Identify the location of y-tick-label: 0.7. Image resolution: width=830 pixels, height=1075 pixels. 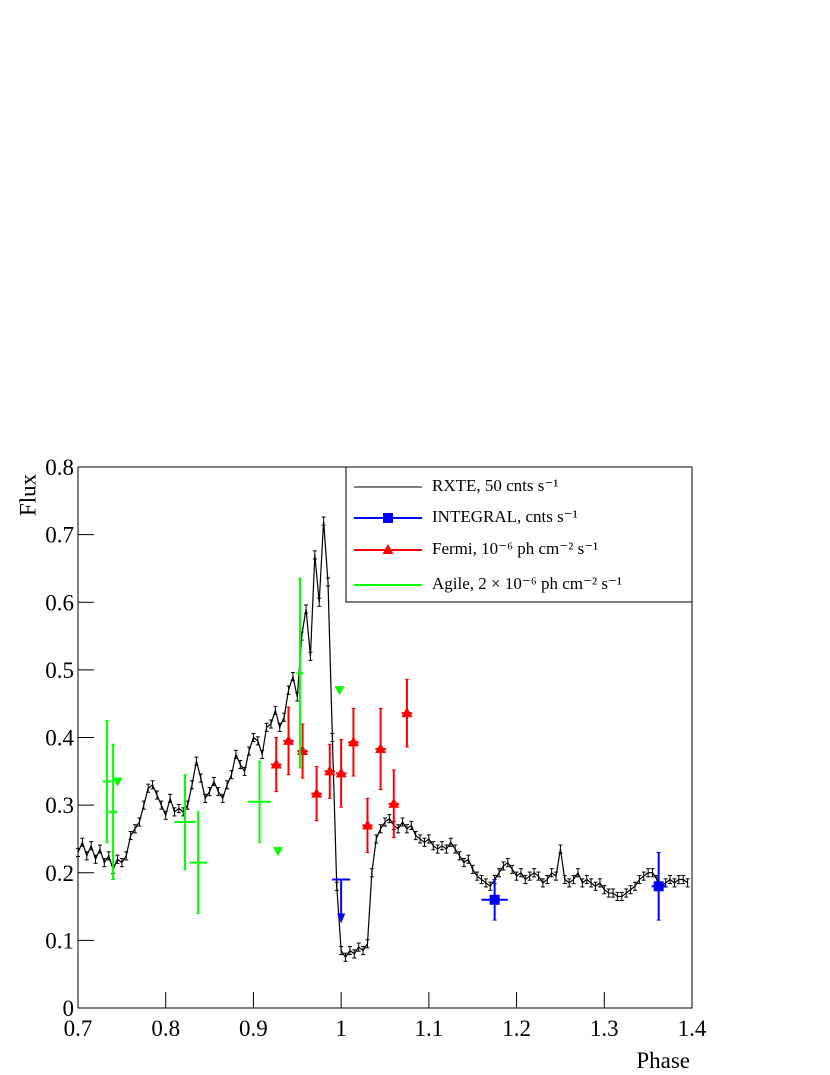
(59, 535).